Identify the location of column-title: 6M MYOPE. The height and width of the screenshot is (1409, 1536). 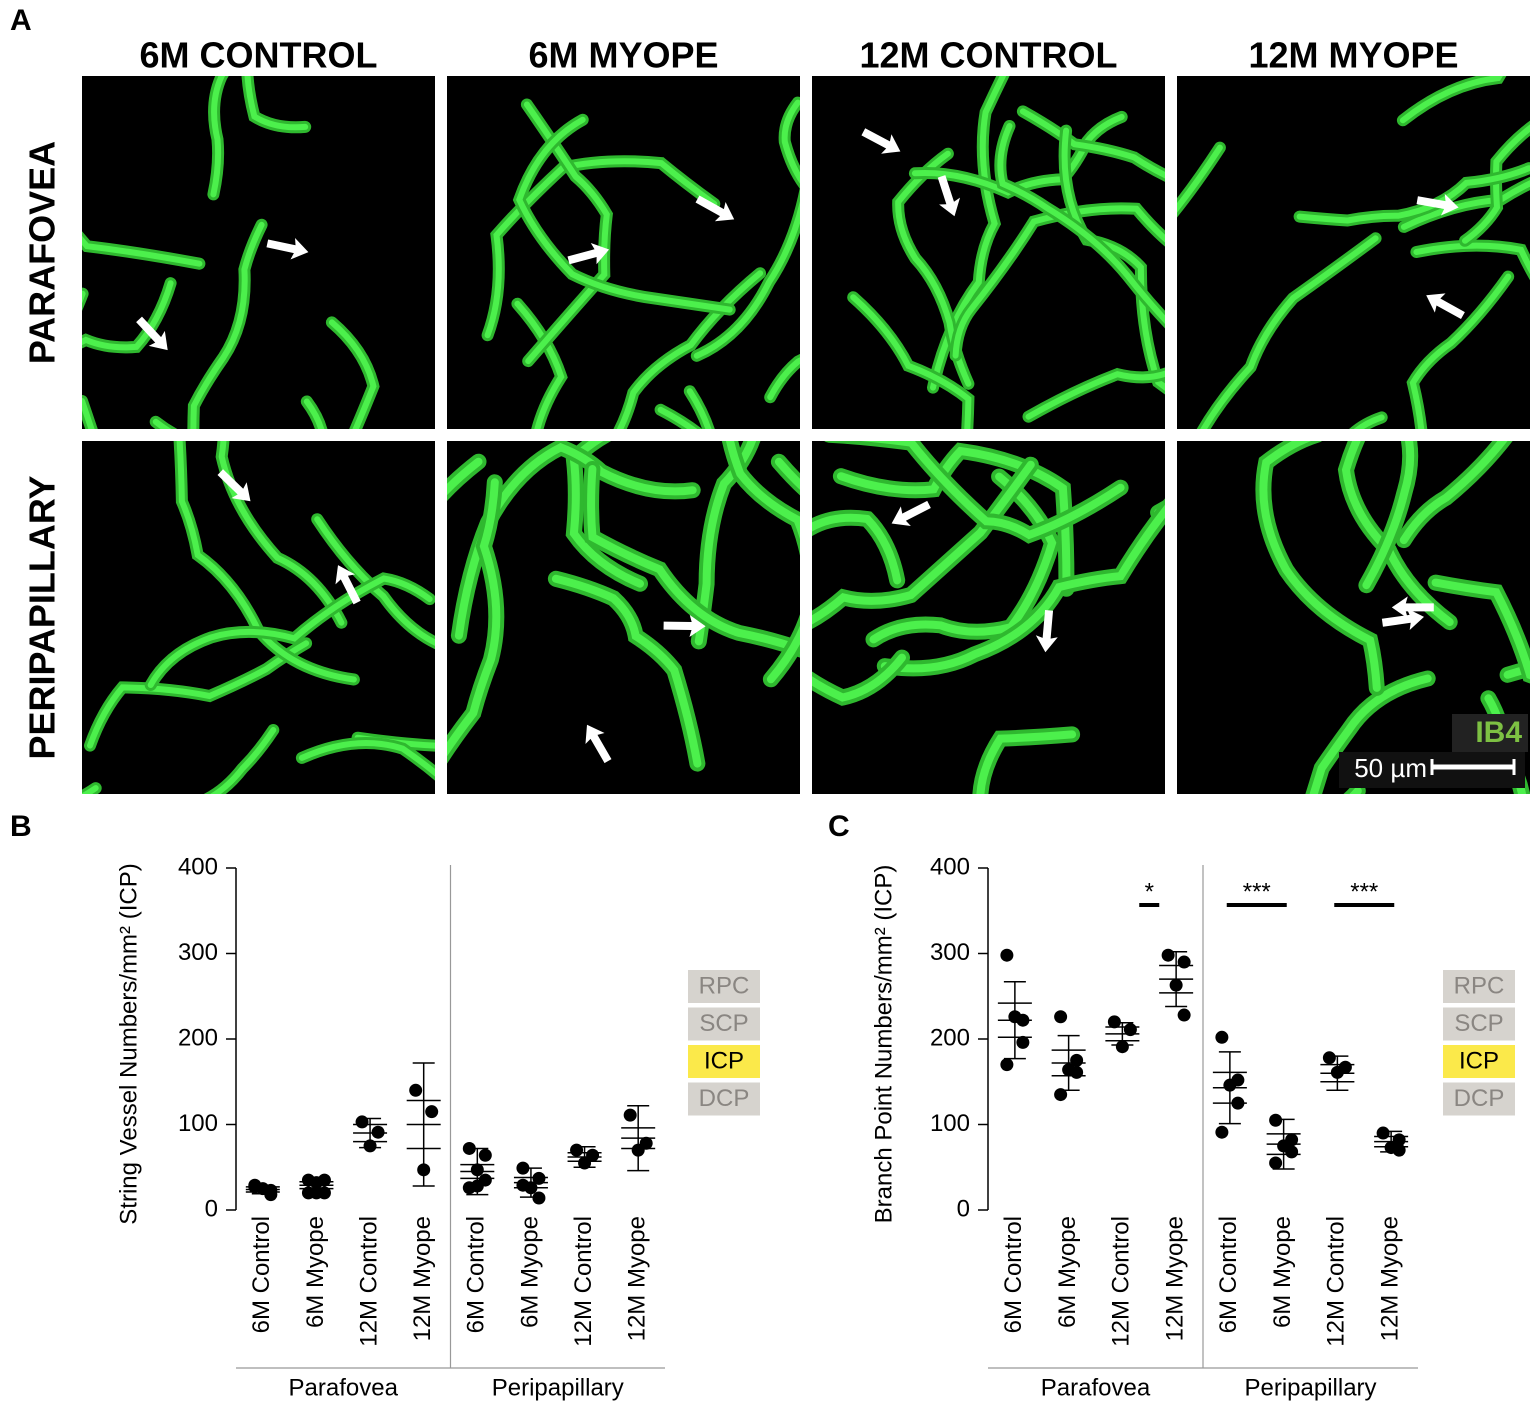
(623, 55).